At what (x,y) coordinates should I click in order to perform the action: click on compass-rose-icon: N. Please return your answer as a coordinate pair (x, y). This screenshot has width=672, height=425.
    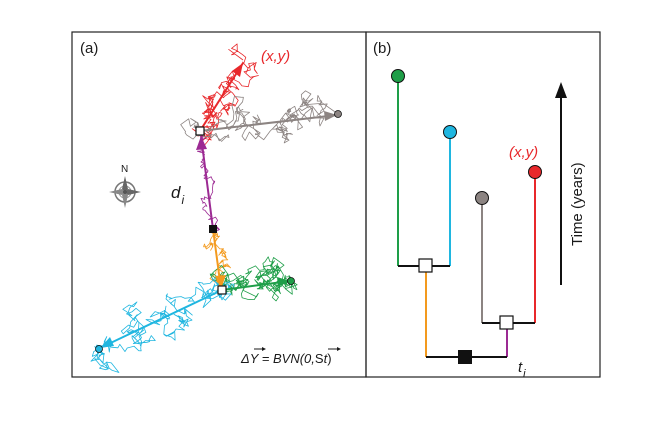
    Looking at the image, I should click on (125, 186).